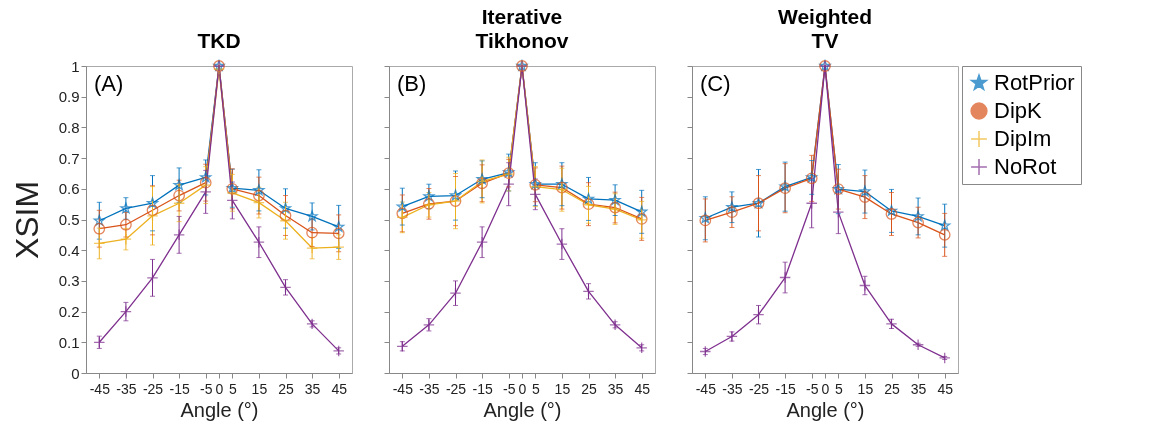  What do you see at coordinates (412, 83) in the screenshot?
I see `annotation: (B)` at bounding box center [412, 83].